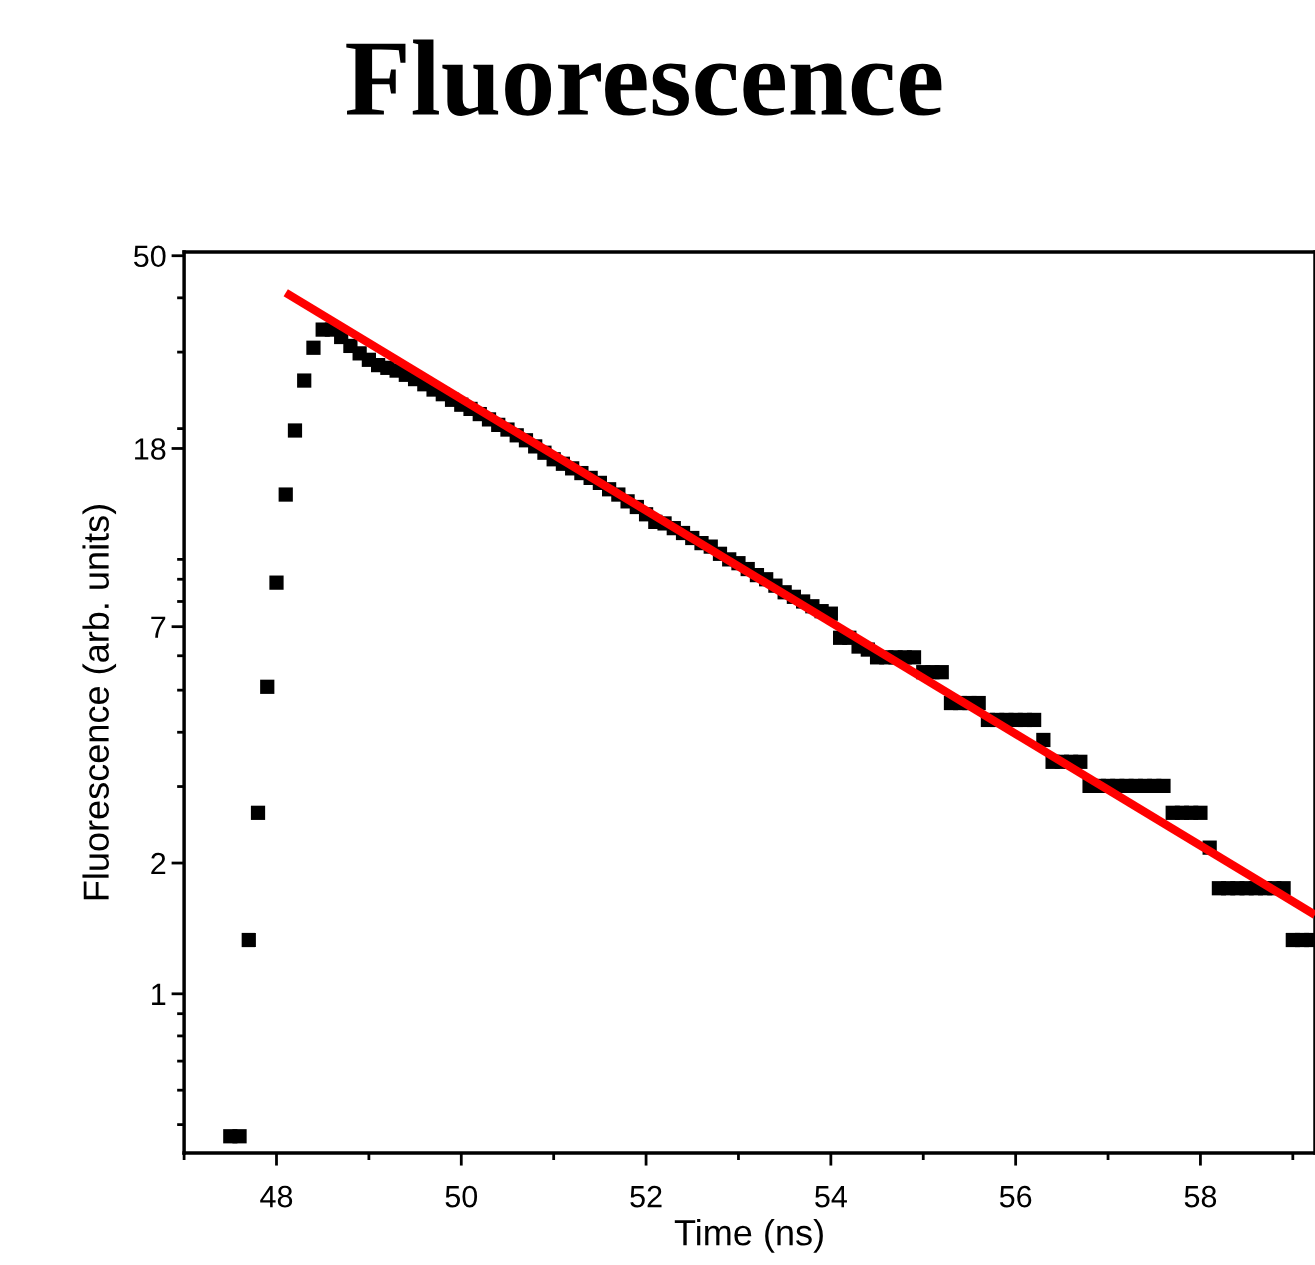  Describe the element at coordinates (831, 1197) in the screenshot. I see `x-tick-label: 54` at that location.